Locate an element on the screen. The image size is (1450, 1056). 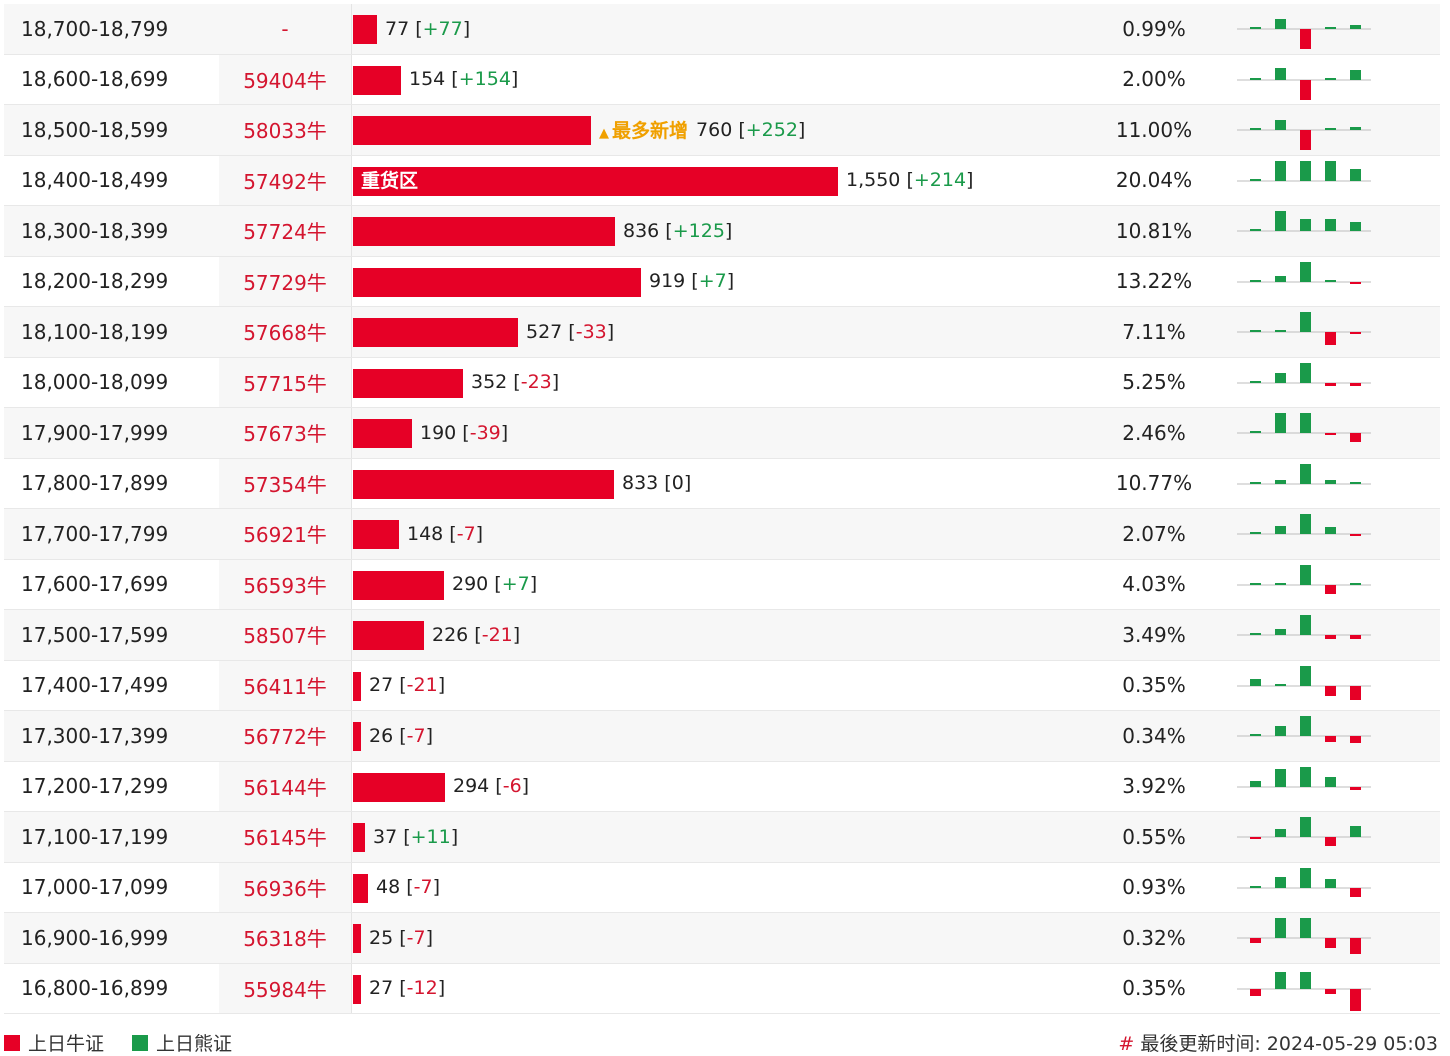
volume-delta: +154 is located at coordinates (484, 79).